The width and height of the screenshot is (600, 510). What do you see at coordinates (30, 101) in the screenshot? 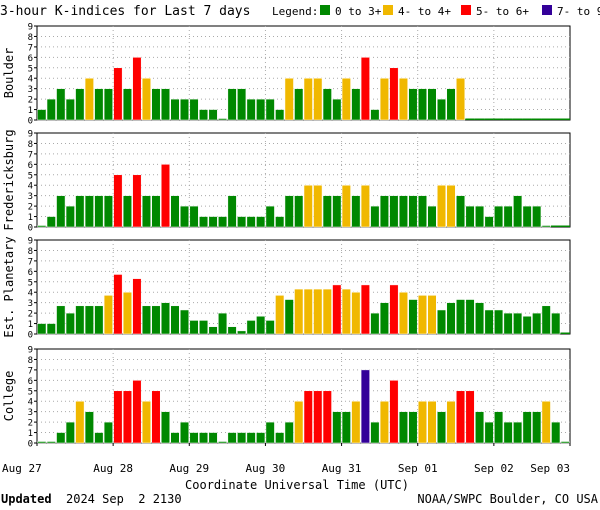
I see `y-tick-label: 2` at bounding box center [30, 101].